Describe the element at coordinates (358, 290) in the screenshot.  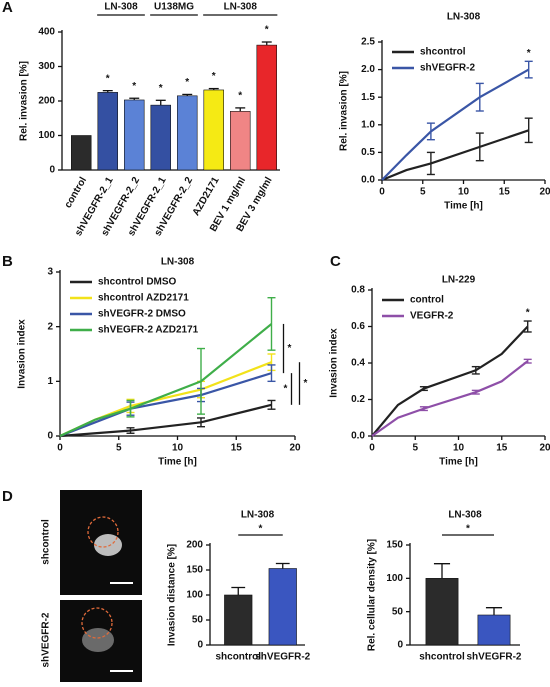
I see `y-tick-label: 0.8` at that location.